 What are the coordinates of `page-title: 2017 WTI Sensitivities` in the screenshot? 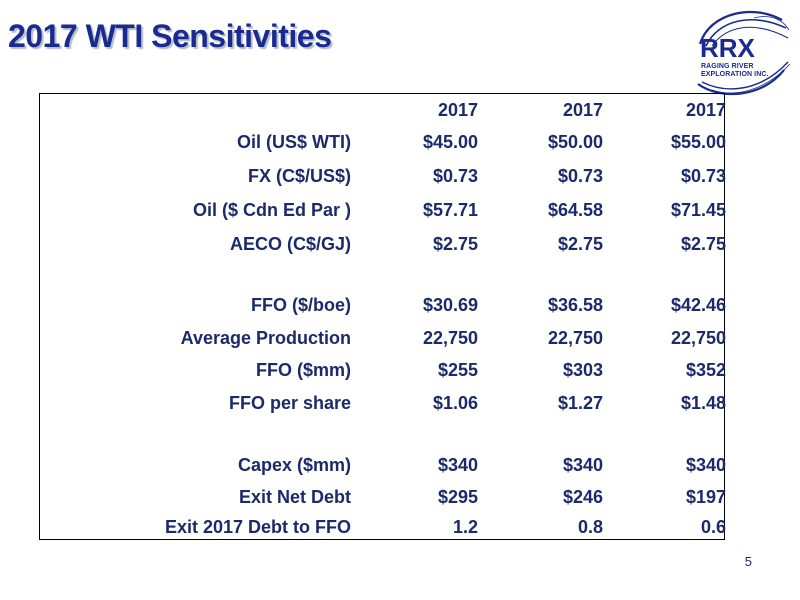 It's located at (170, 36).